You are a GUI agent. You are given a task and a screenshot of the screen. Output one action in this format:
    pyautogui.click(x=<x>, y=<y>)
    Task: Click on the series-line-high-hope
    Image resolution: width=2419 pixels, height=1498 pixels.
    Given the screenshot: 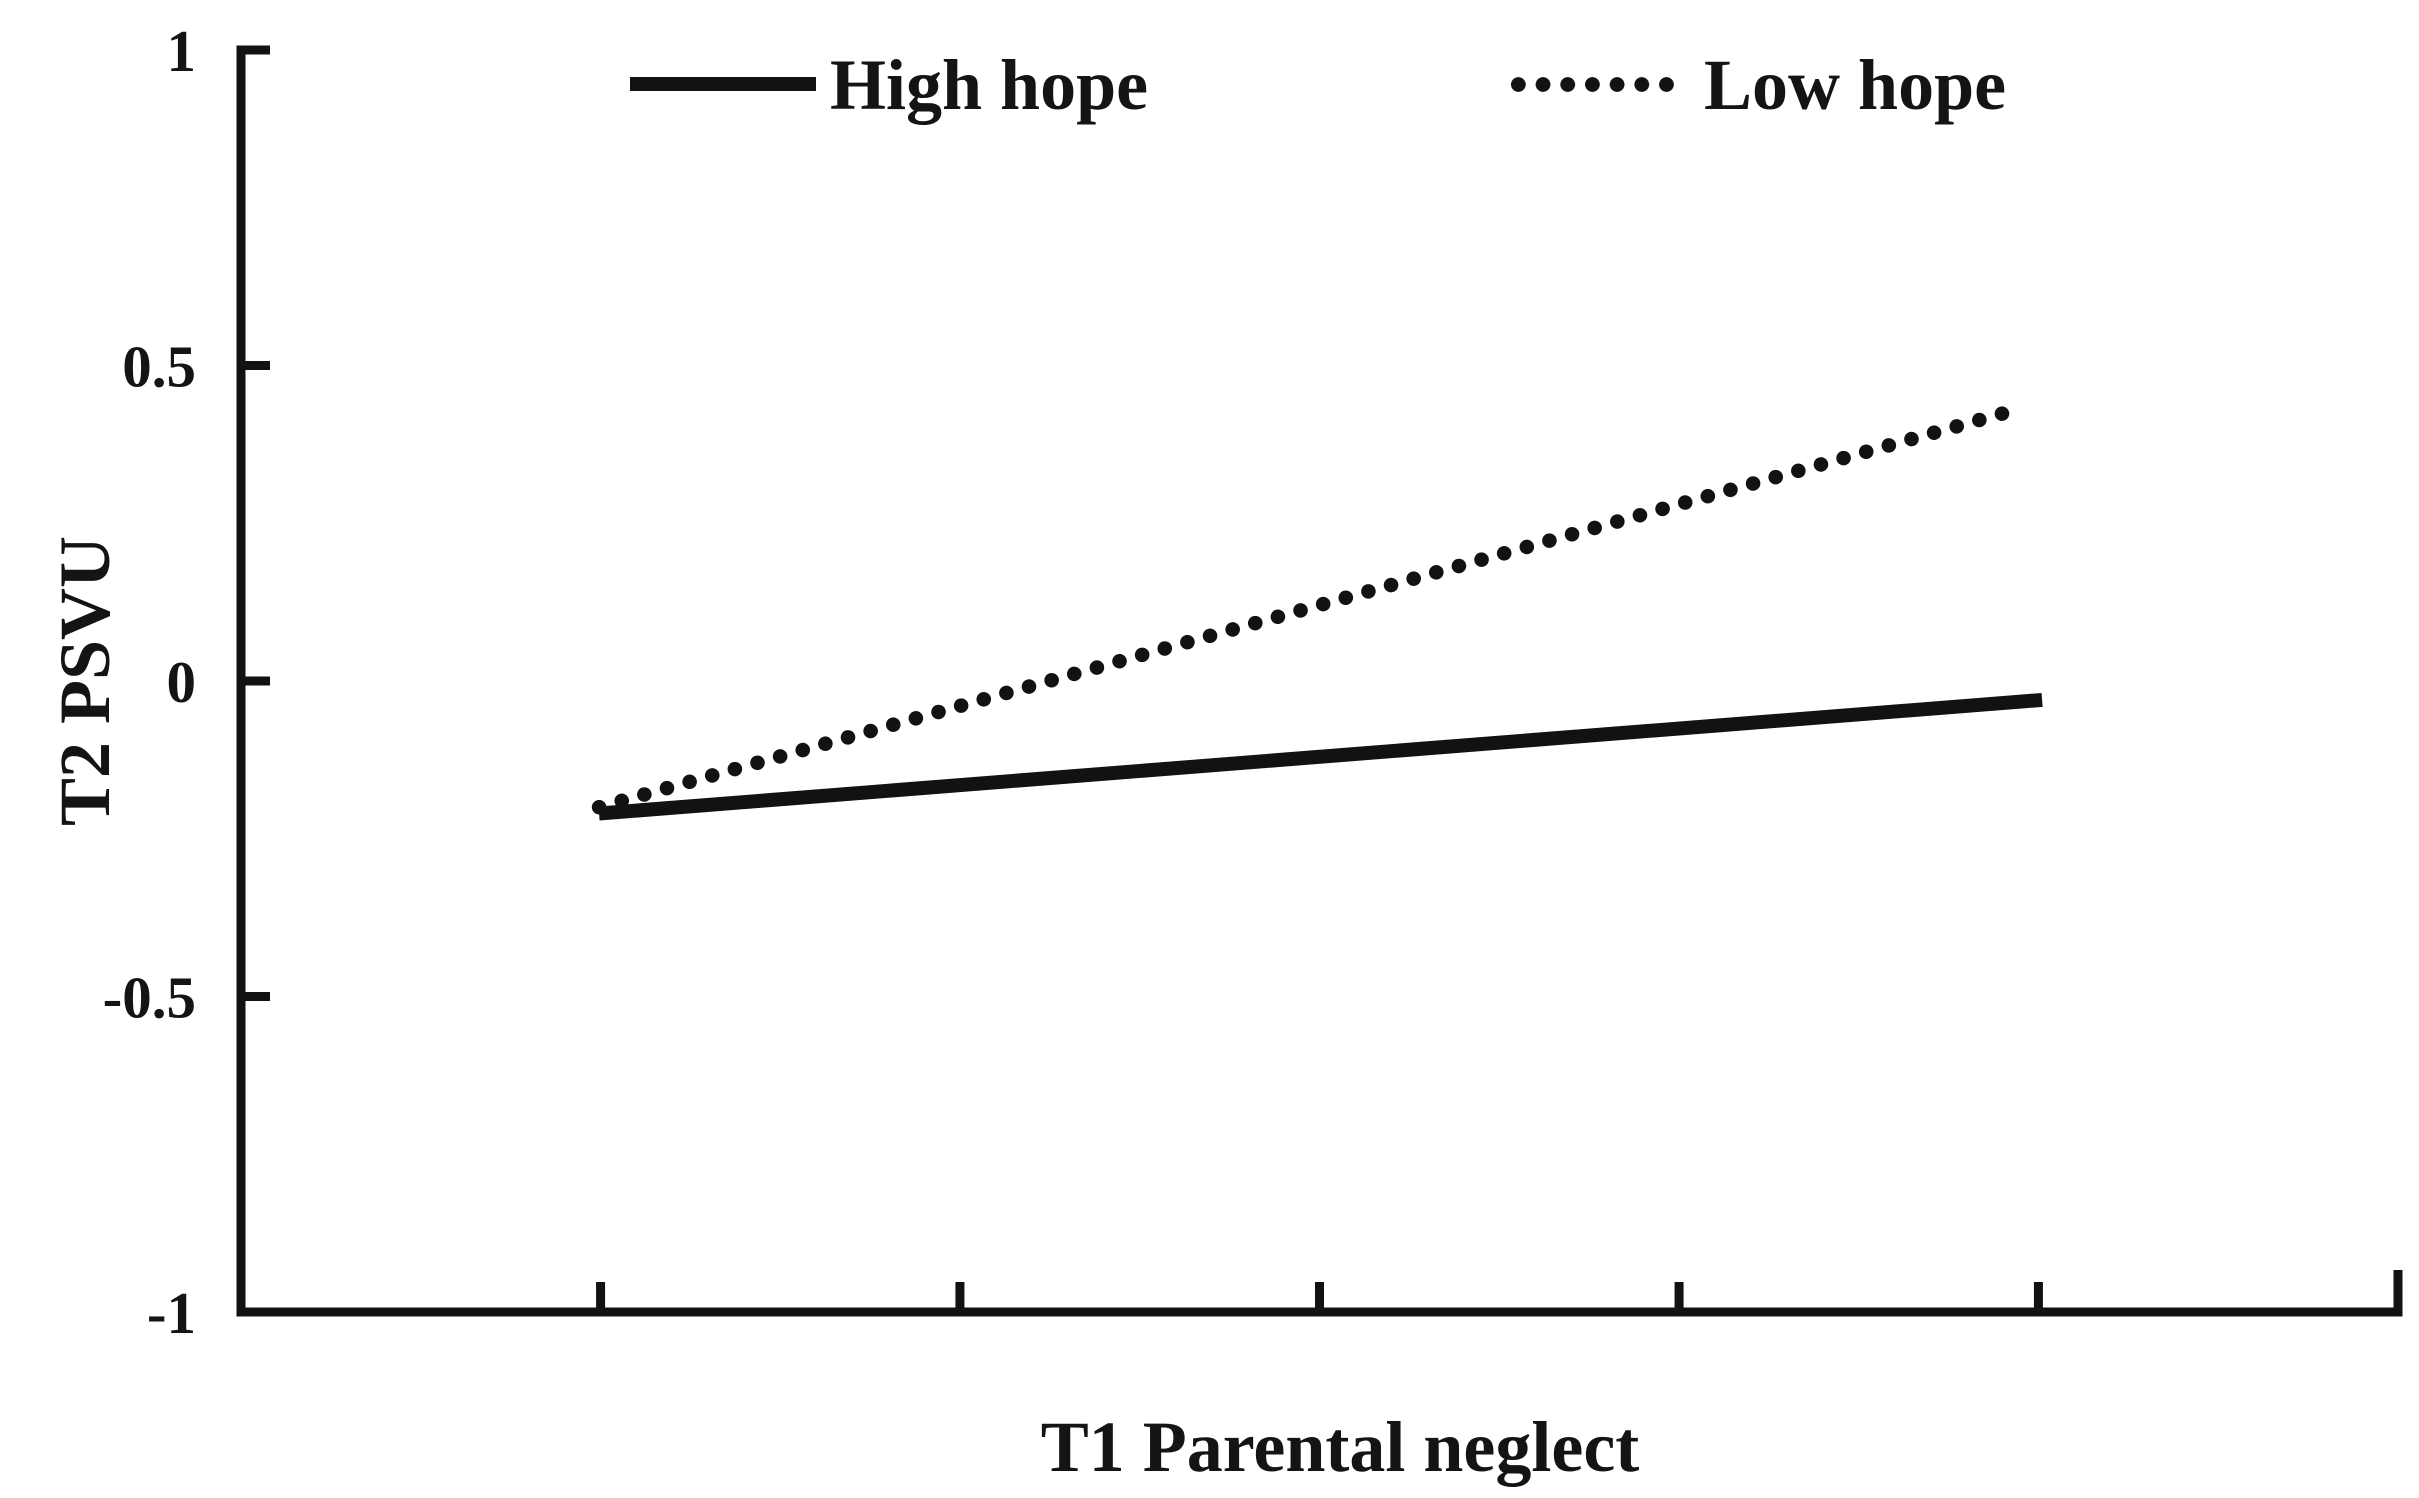 What is the action you would take?
    pyautogui.click(x=1320, y=756)
    